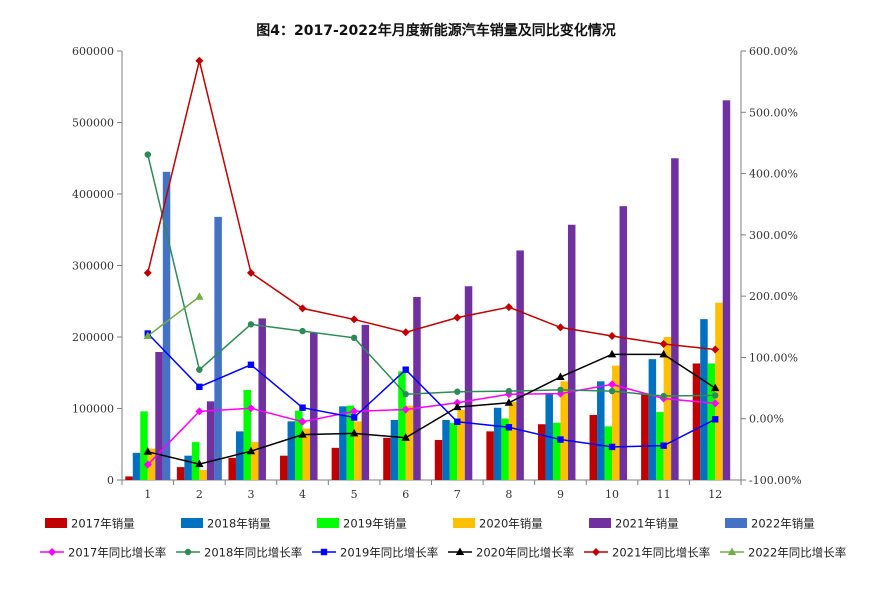 The image size is (872, 607). What do you see at coordinates (147, 494) in the screenshot?
I see `x-tick-label: 1` at bounding box center [147, 494].